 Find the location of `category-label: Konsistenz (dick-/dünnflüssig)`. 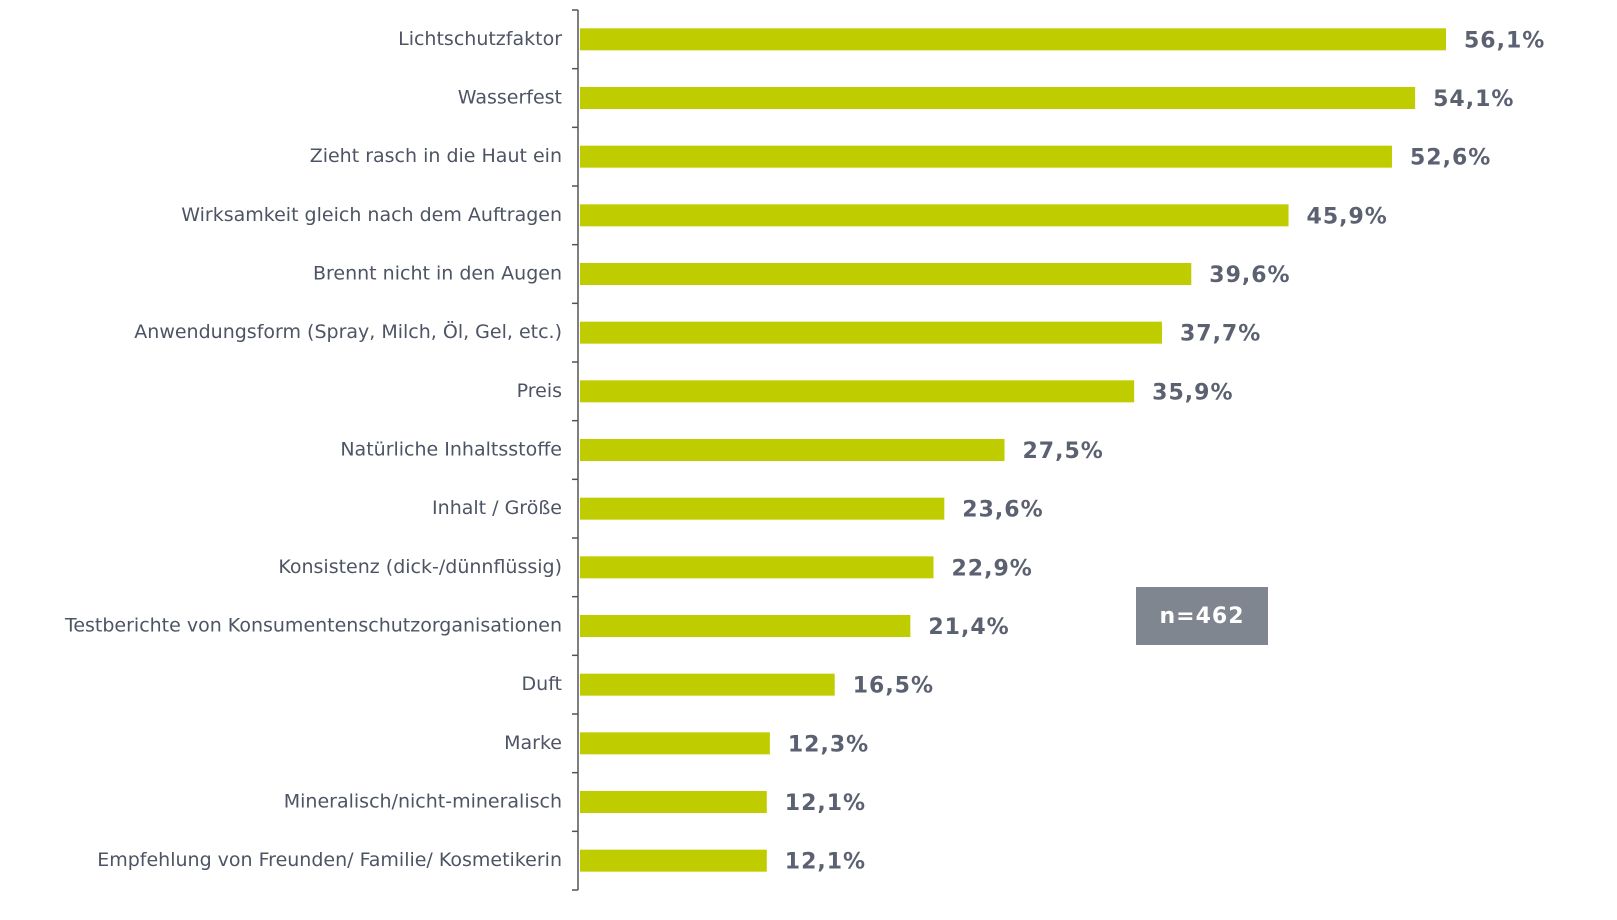

category-label: Konsistenz (dick-/dünnflüssig) is located at coordinates (420, 567).